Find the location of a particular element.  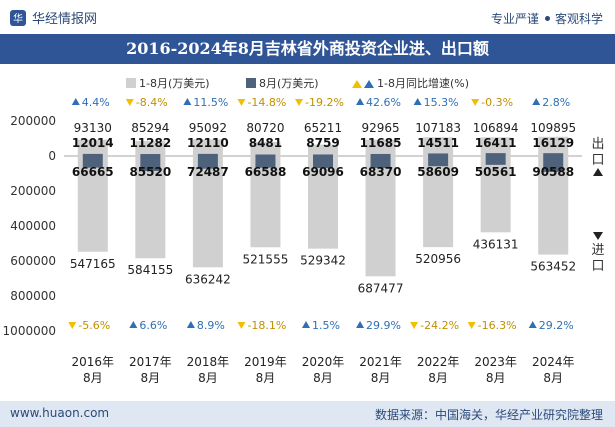

y-tick-label: 600000 is located at coordinates (33, 261).